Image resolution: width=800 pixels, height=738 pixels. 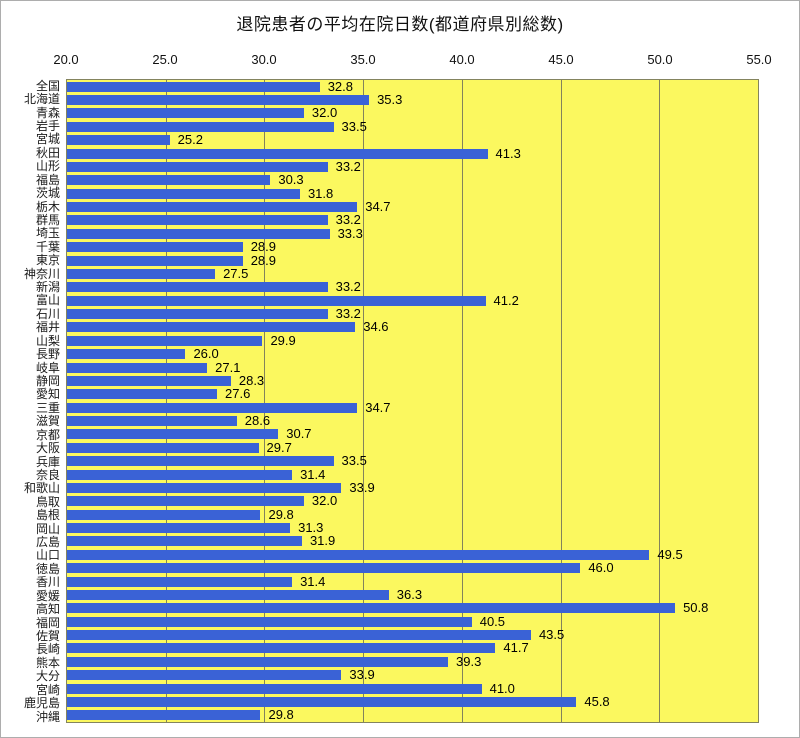 What do you see at coordinates (412, 420) in the screenshot?
I see `bar-row: 28.6` at bounding box center [412, 420].